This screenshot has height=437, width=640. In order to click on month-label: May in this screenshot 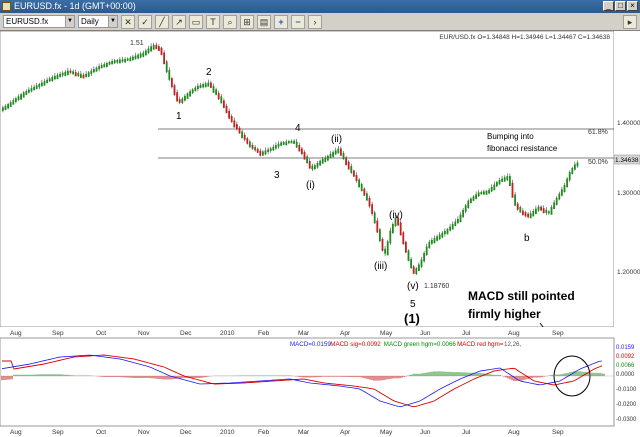, I will do `click(386, 333)`.